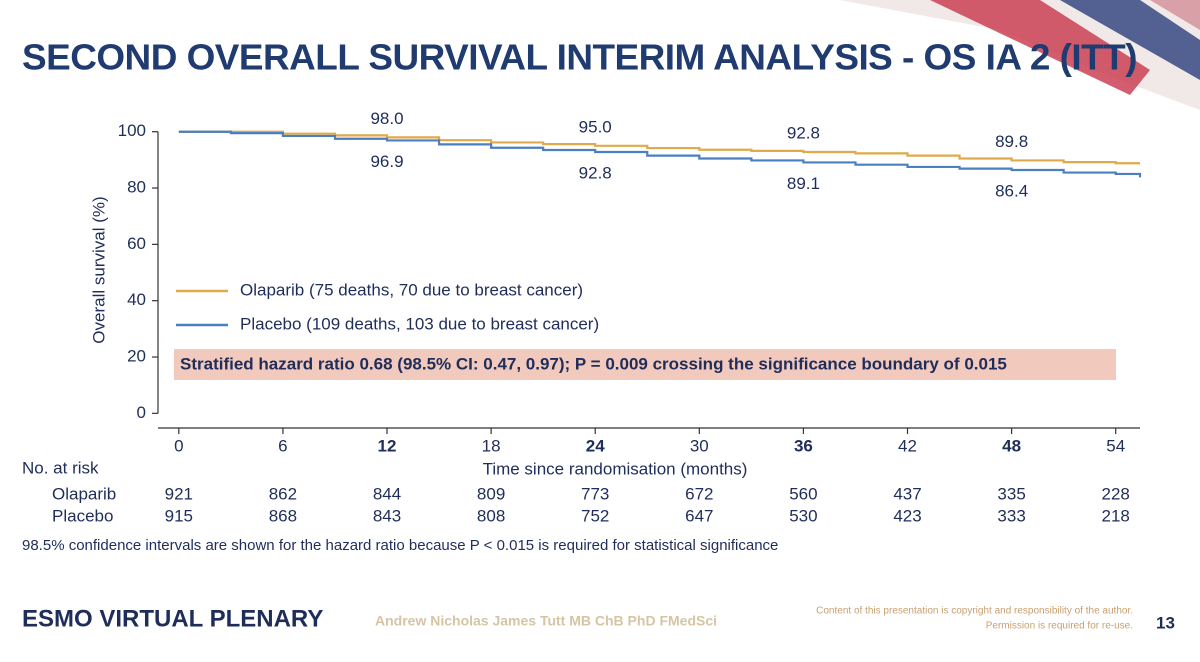 The image size is (1200, 662). Describe the element at coordinates (1116, 493) in the screenshot. I see `risk-count: 228` at that location.